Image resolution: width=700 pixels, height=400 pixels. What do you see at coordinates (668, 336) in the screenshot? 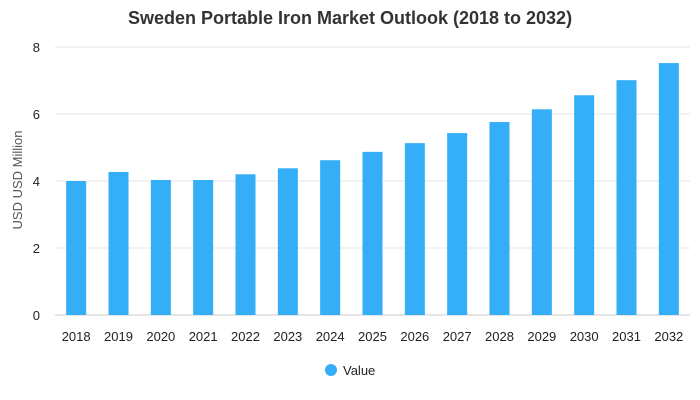
I see `x-tick-label: 2032` at bounding box center [668, 336].